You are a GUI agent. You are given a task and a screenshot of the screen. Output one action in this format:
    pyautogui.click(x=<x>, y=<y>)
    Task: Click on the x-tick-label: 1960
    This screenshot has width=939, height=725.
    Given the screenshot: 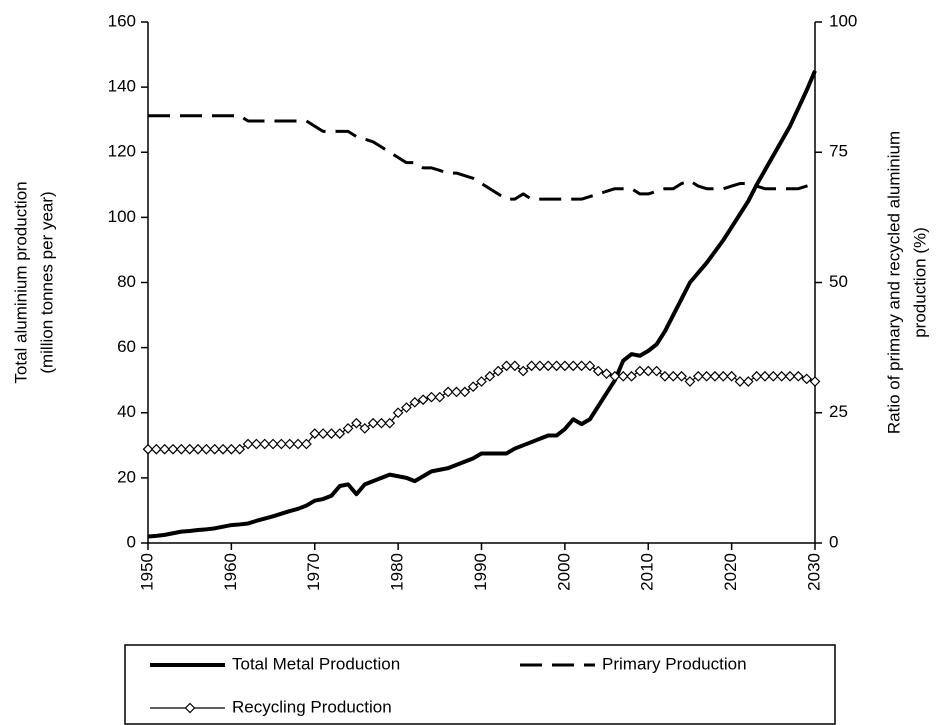 What is the action you would take?
    pyautogui.click(x=230, y=572)
    